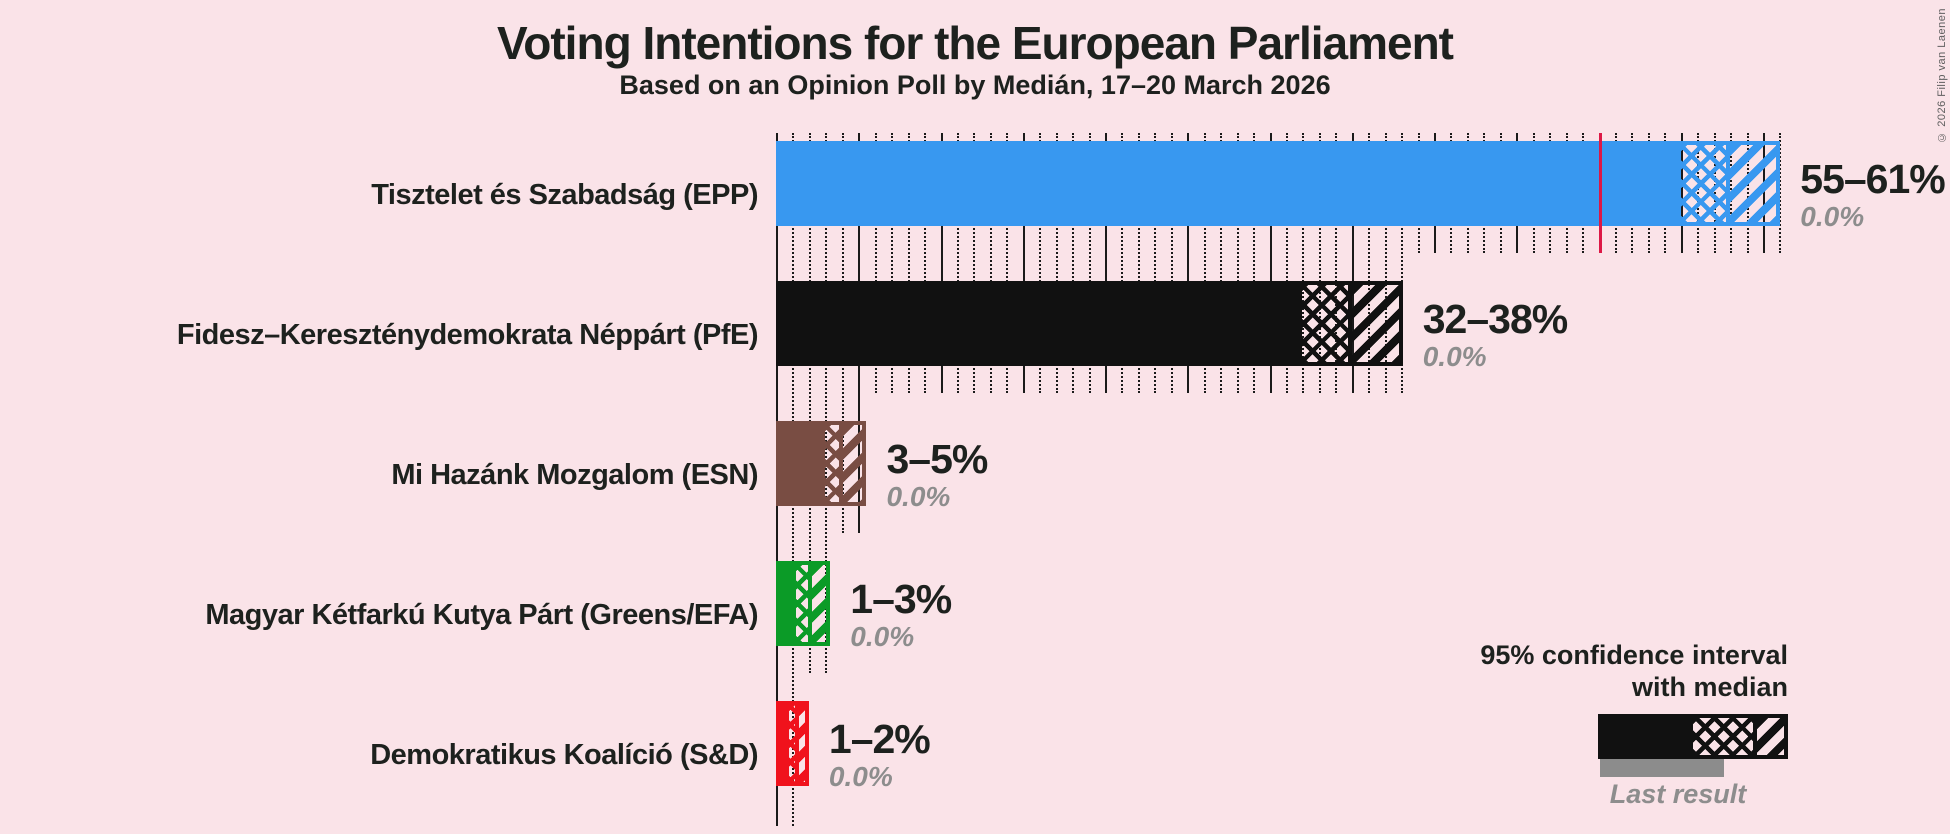 The image size is (1950, 834). What do you see at coordinates (574, 475) in the screenshot?
I see `party-label: Mi Hazánk Mozgalom (ESN)` at bounding box center [574, 475].